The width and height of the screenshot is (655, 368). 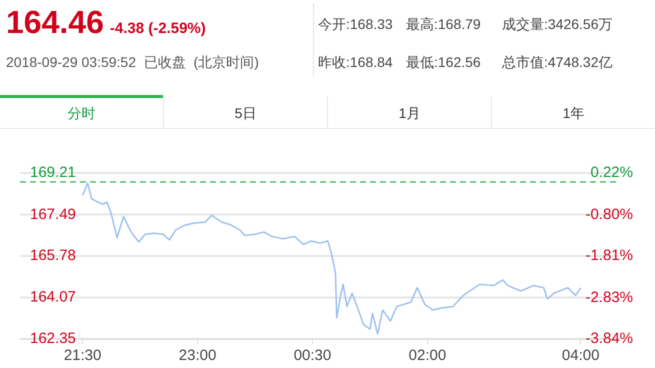 I want to click on text: 成交量:3426.56万, so click(x=557, y=25).